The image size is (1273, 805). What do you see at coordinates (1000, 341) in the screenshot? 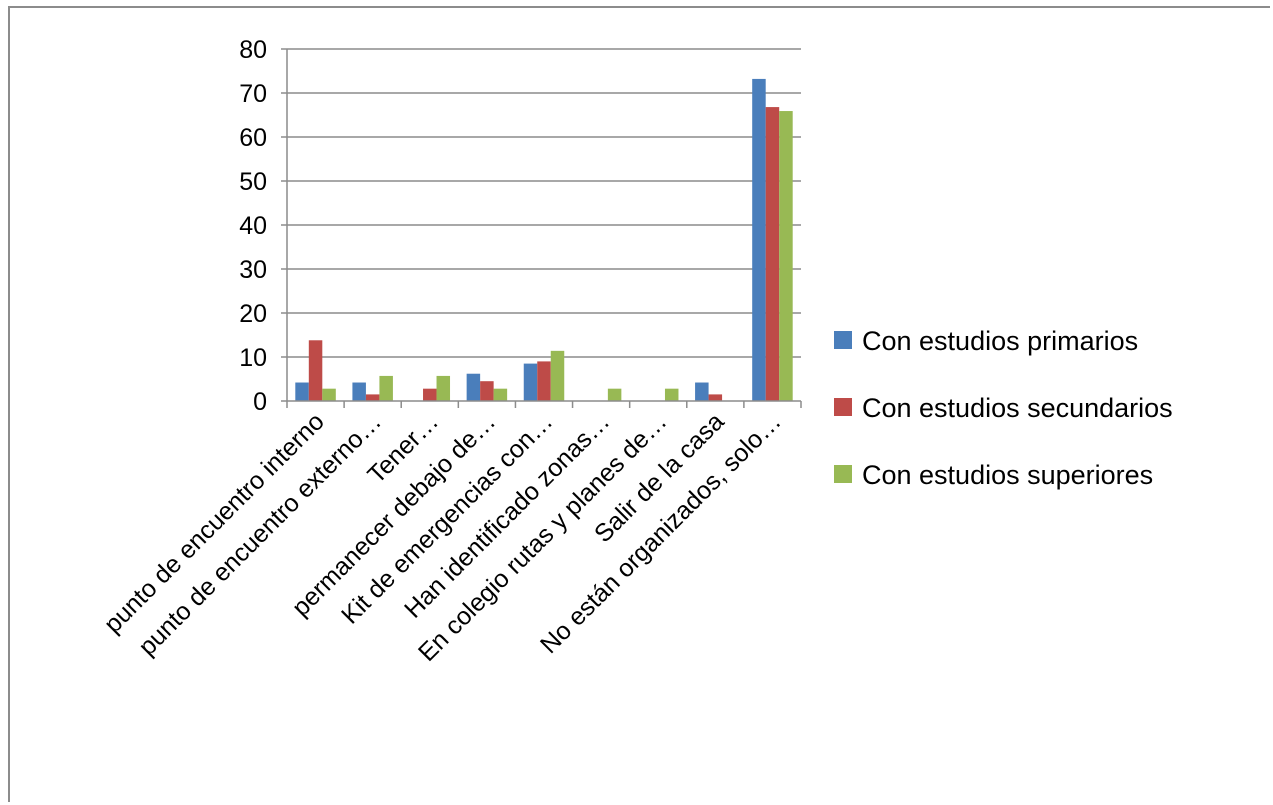
I see `legend-label: Con estudios primarios` at bounding box center [1000, 341].